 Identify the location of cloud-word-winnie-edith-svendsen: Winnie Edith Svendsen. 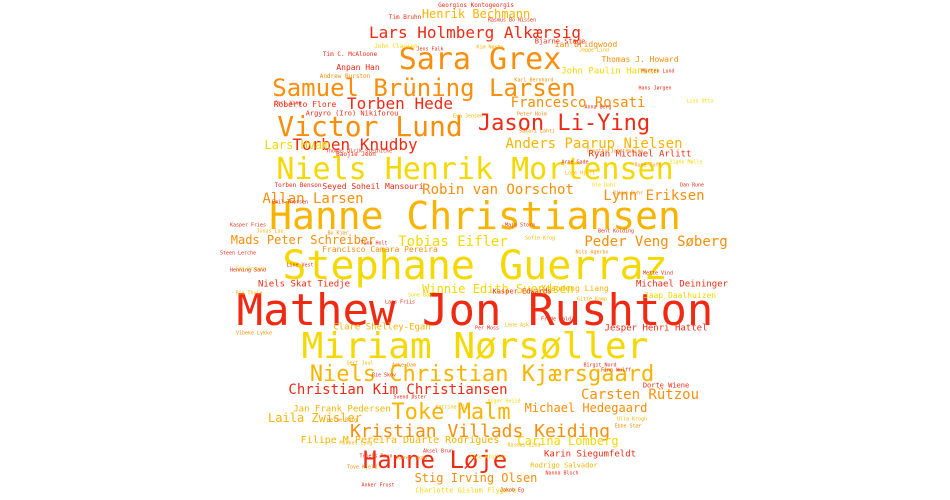
(498, 289).